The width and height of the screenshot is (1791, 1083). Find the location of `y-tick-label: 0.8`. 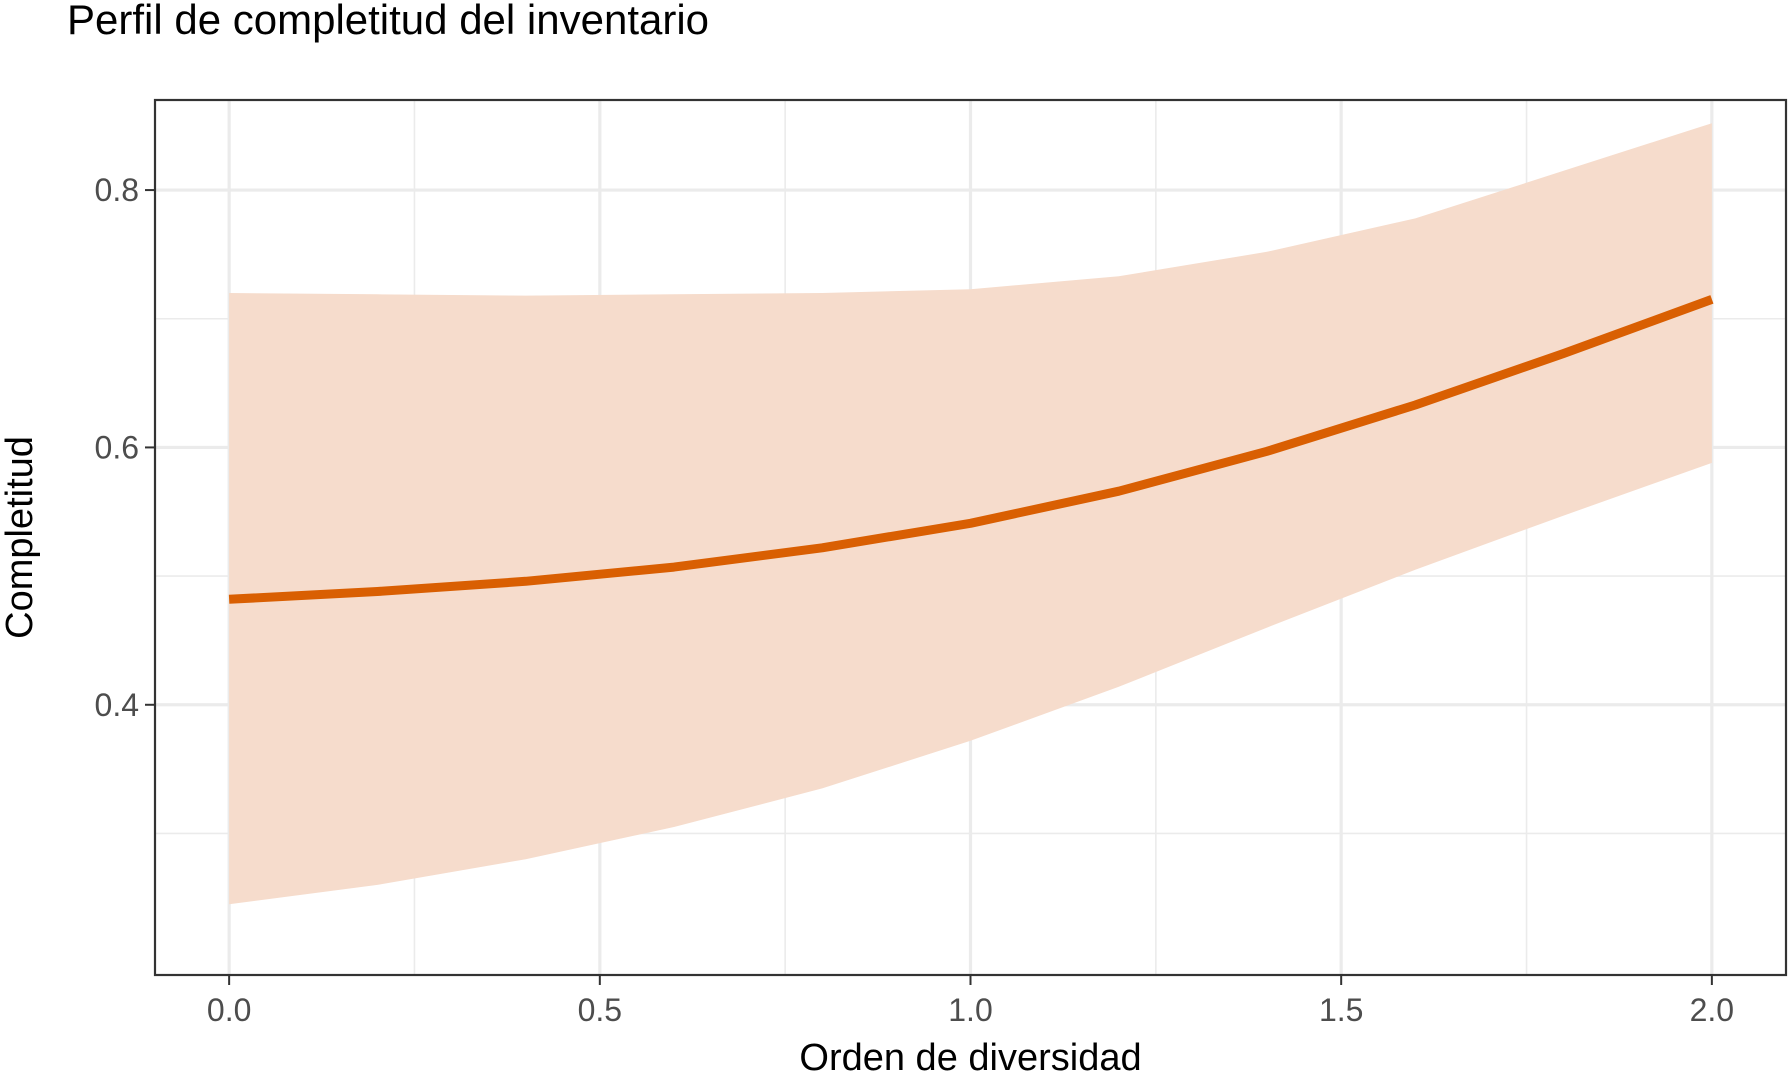

y-tick-label: 0.8 is located at coordinates (117, 190).